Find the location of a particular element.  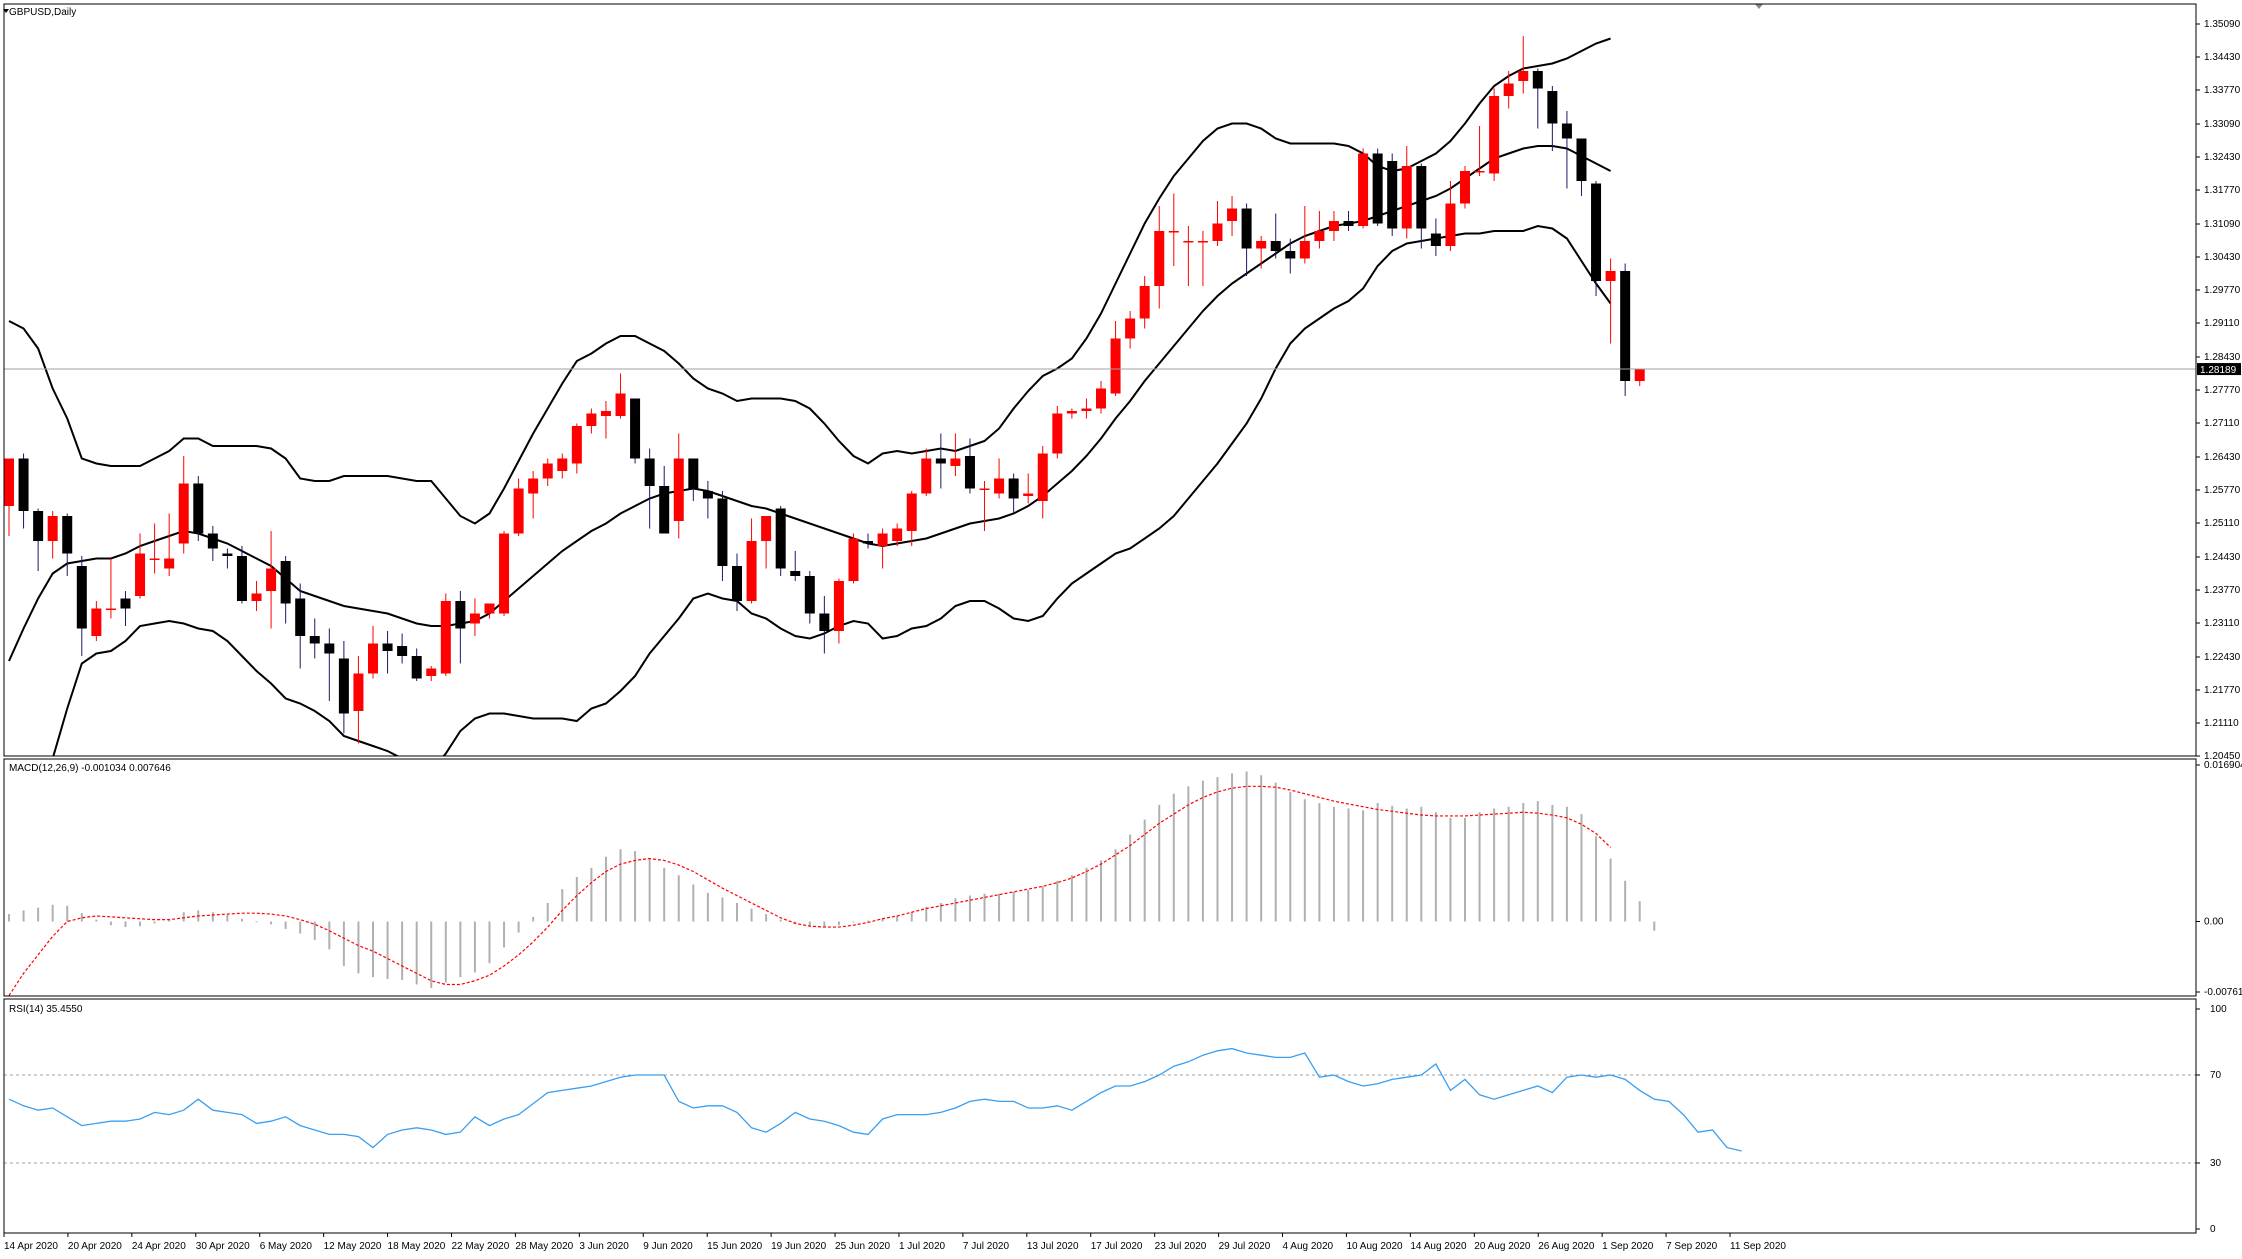

shift-marker-icon is located at coordinates (1759, 6).